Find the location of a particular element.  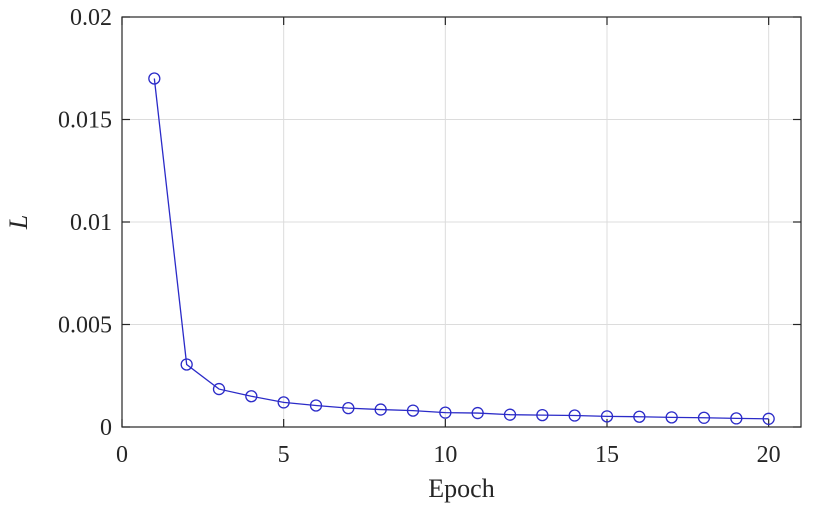

x-tick-label: 5 is located at coordinates (284, 455).